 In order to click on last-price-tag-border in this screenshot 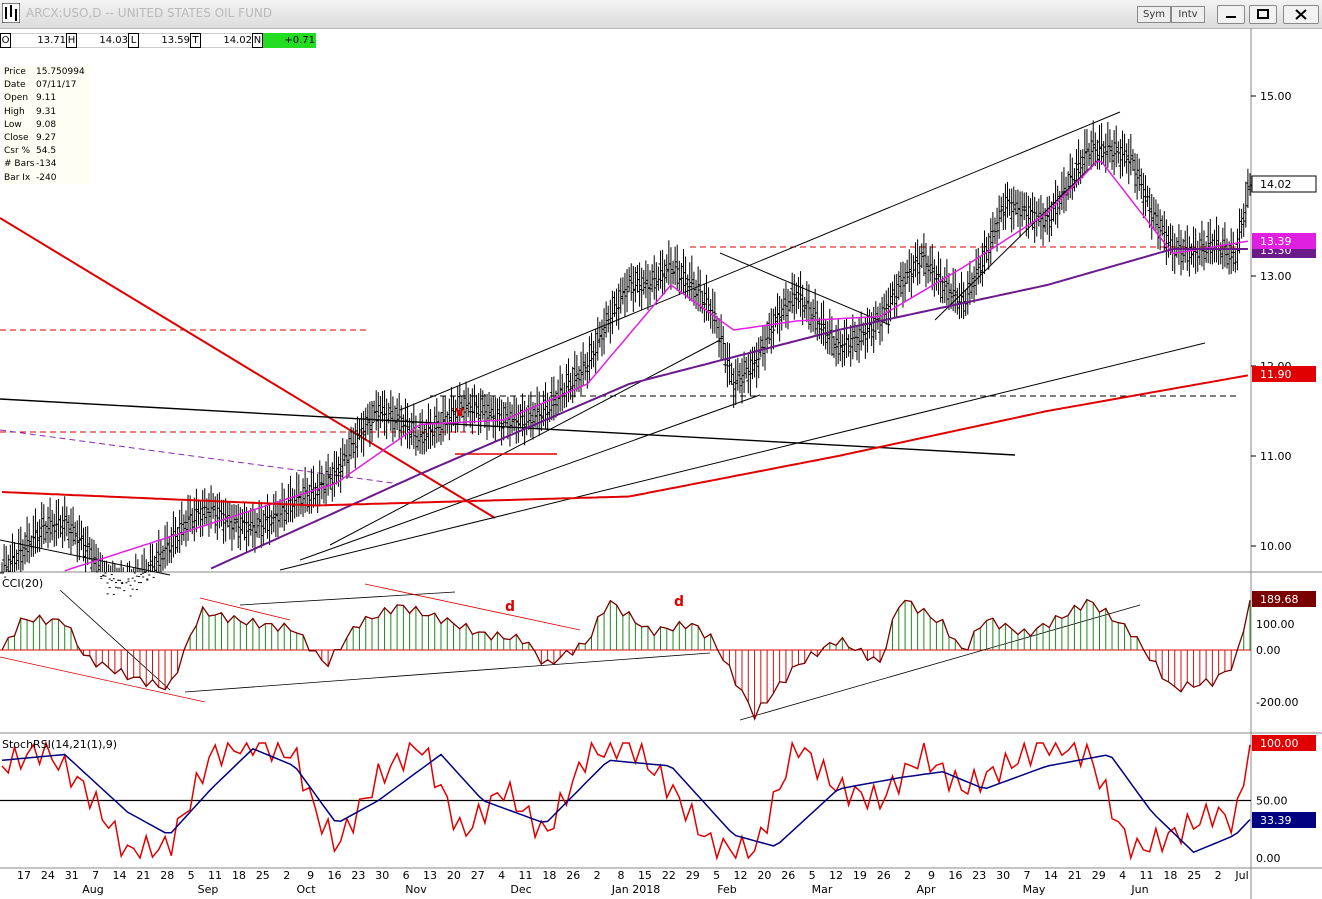, I will do `click(1284, 184)`.